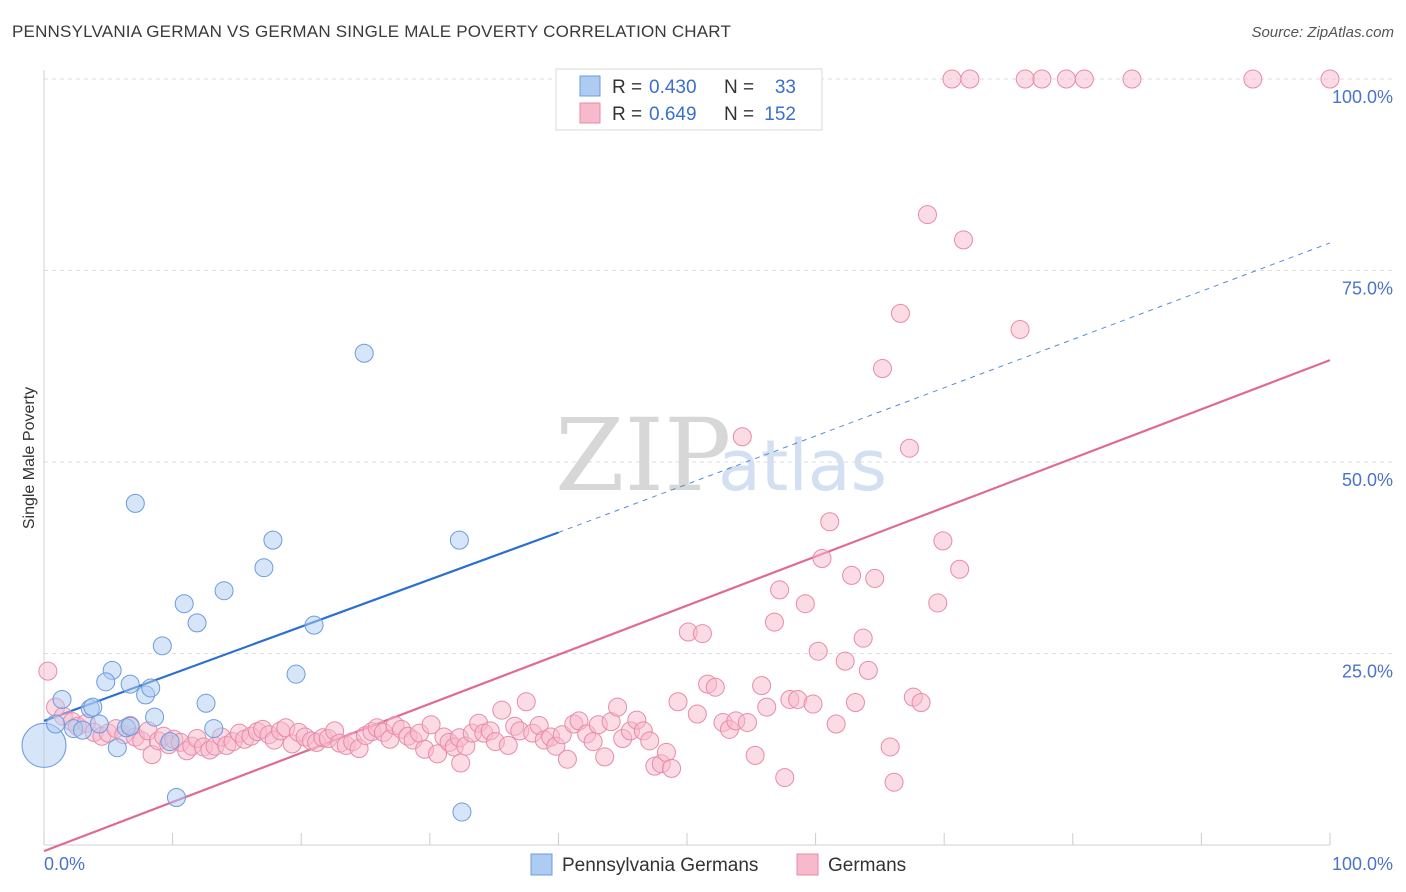 The image size is (1406, 892). What do you see at coordinates (1367, 289) in the screenshot?
I see `y-tick-label-75: 75.0%` at bounding box center [1367, 289].